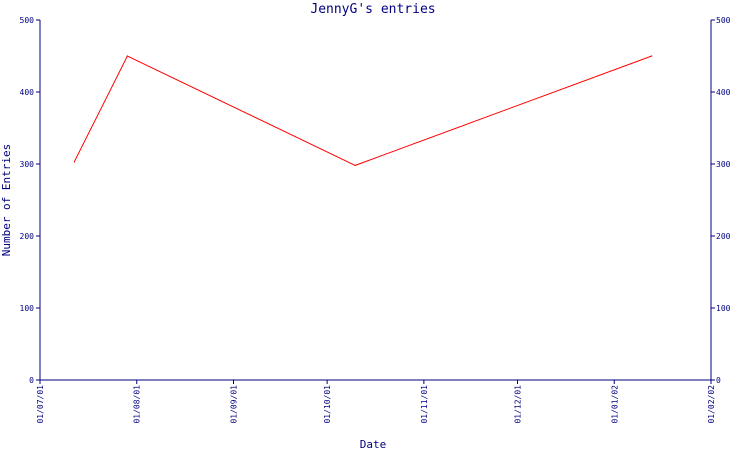 This screenshot has height=454, width=750. I want to click on y-tick-label-left: 200, so click(27, 236).